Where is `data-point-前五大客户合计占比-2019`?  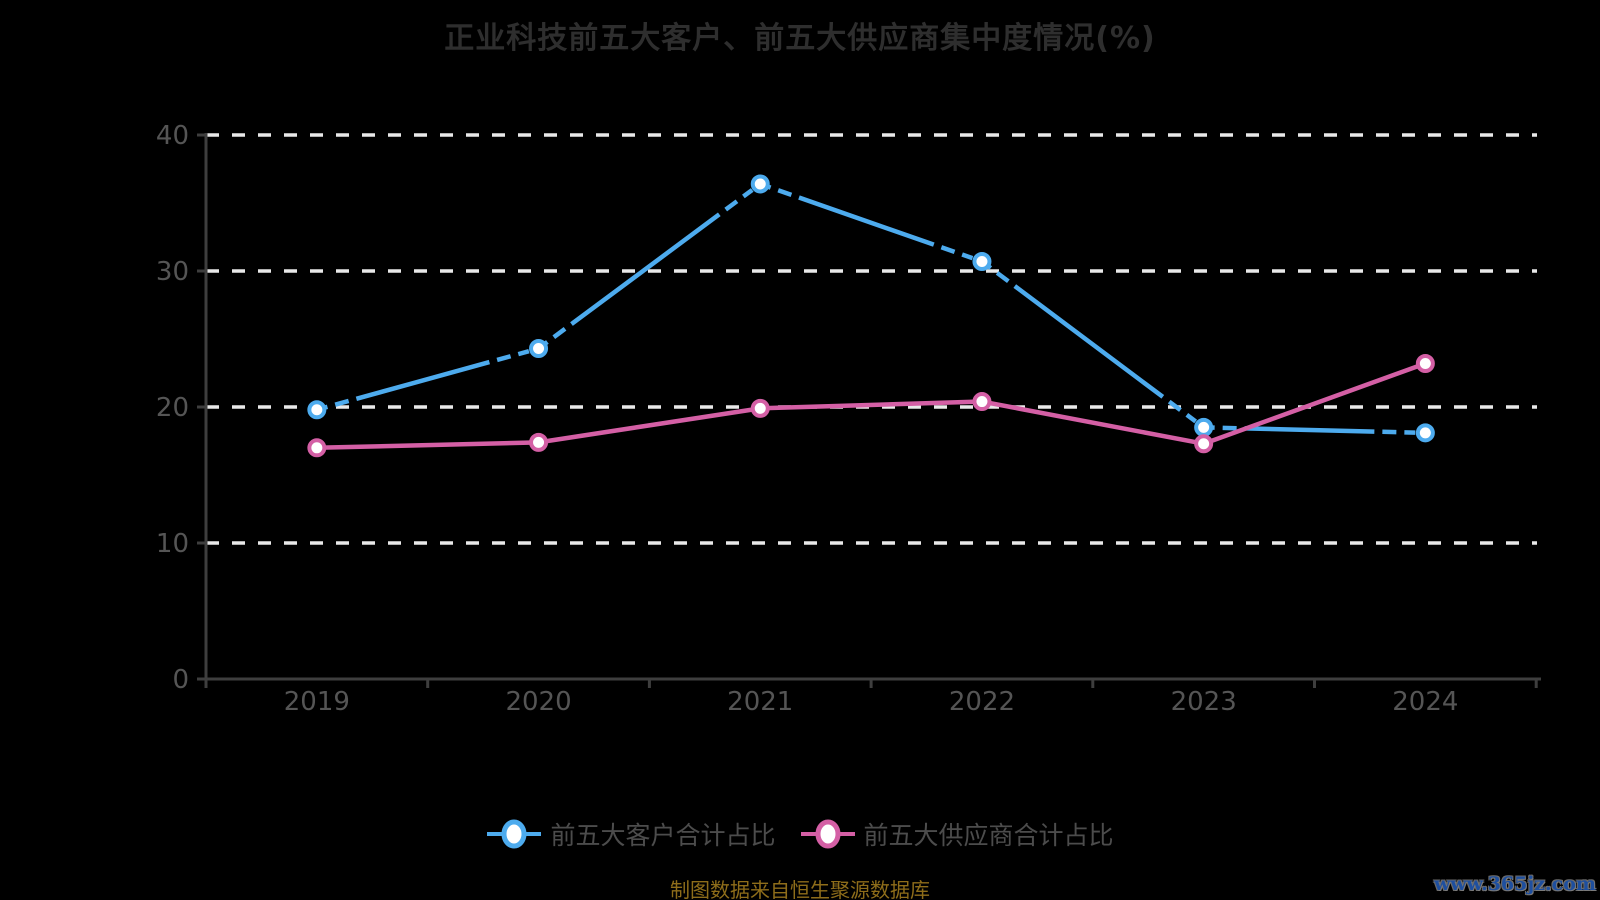 data-point-前五大客户合计占比-2019 is located at coordinates (317, 410).